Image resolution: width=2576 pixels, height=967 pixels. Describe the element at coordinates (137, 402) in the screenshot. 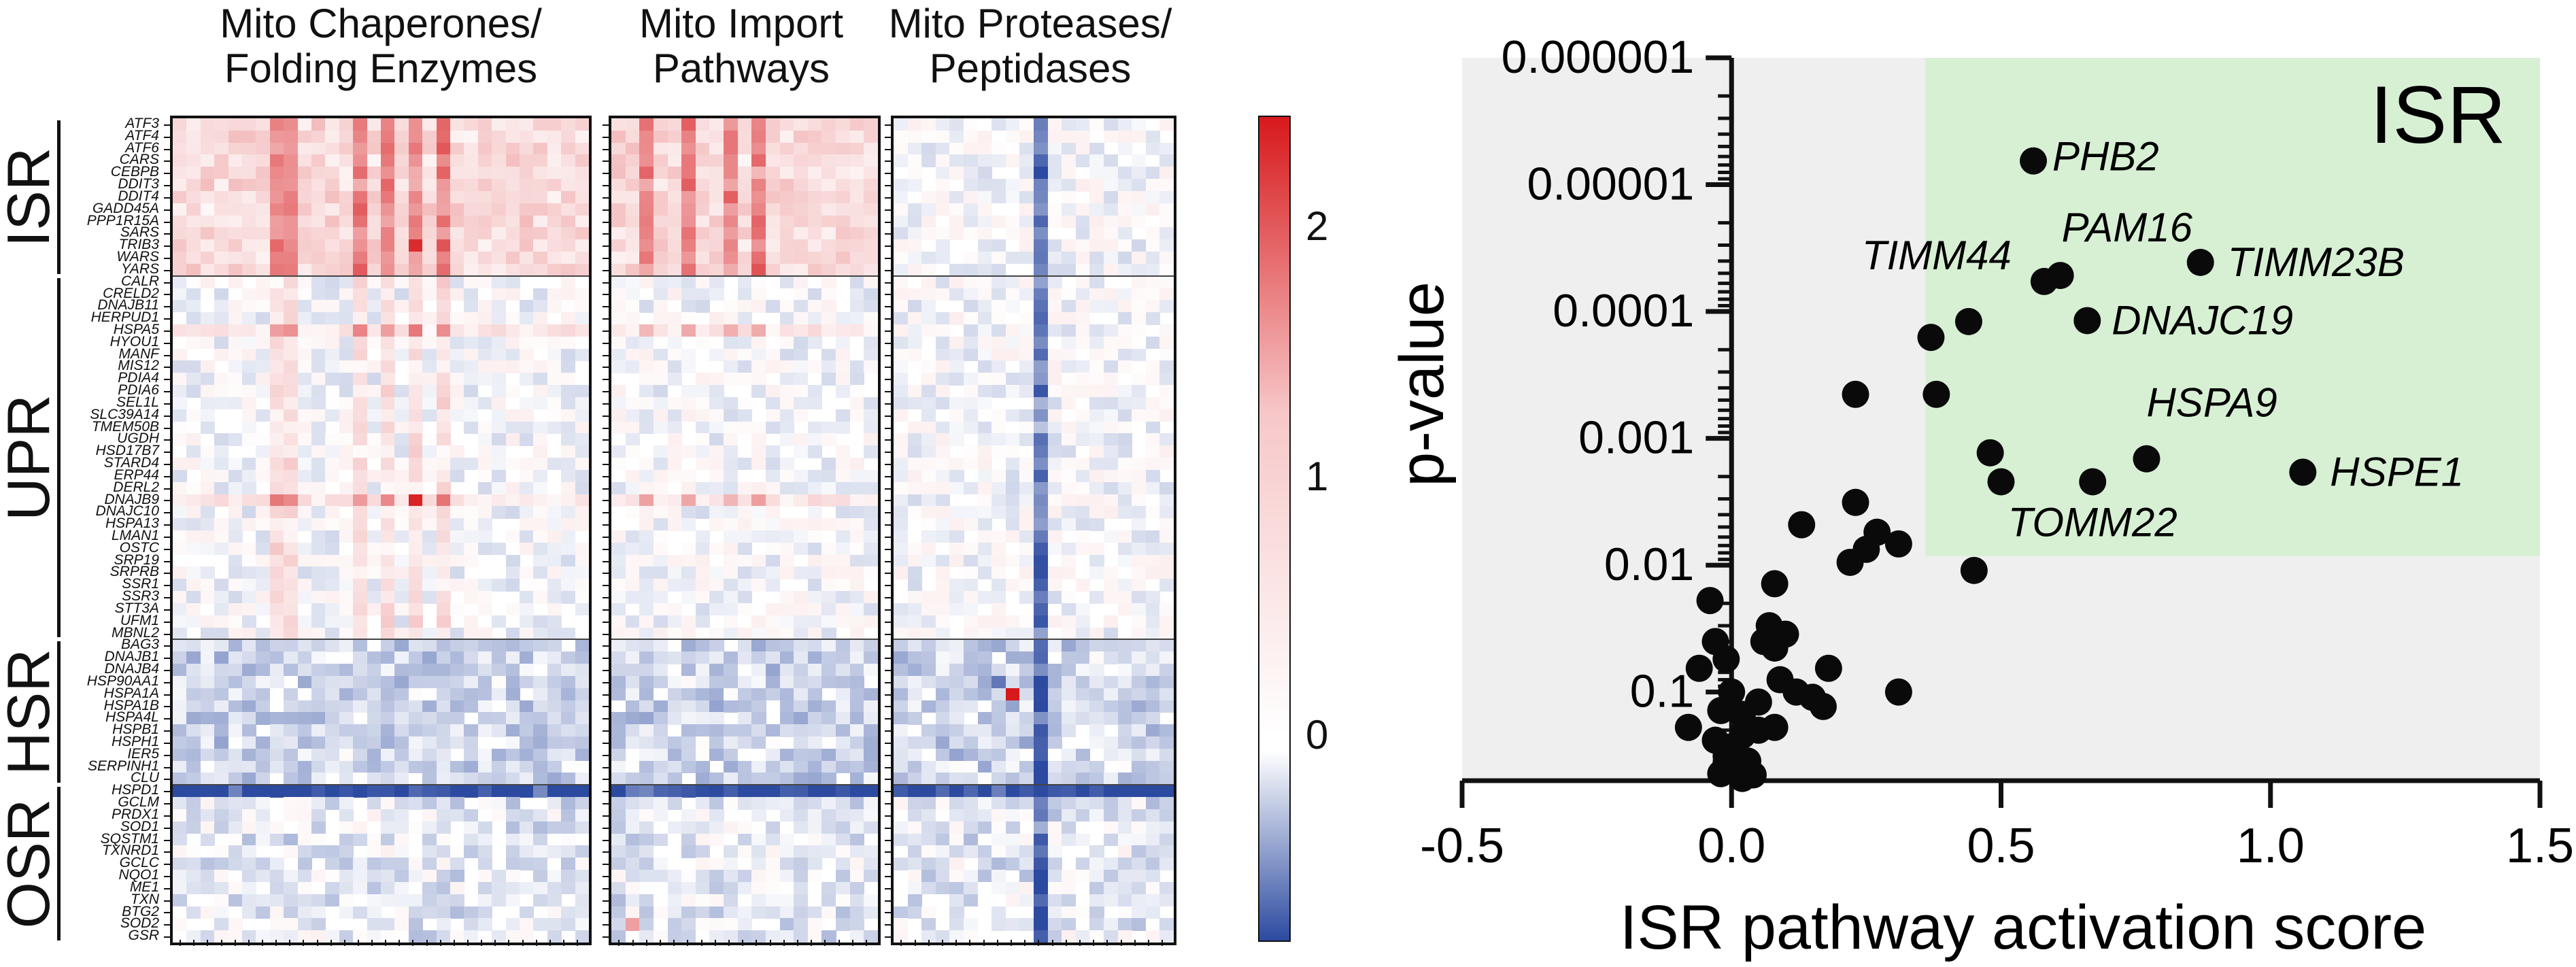

I see `gene-label: SEL1L` at that location.